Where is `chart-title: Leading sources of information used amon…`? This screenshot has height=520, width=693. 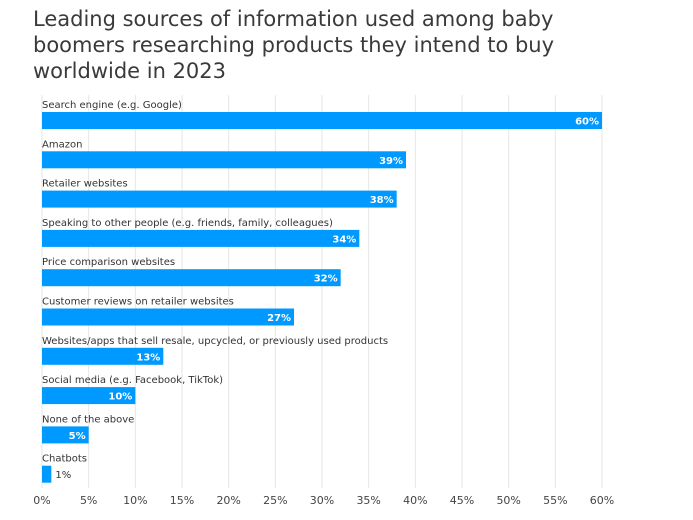 chart-title: Leading sources of information used amon… is located at coordinates (294, 45).